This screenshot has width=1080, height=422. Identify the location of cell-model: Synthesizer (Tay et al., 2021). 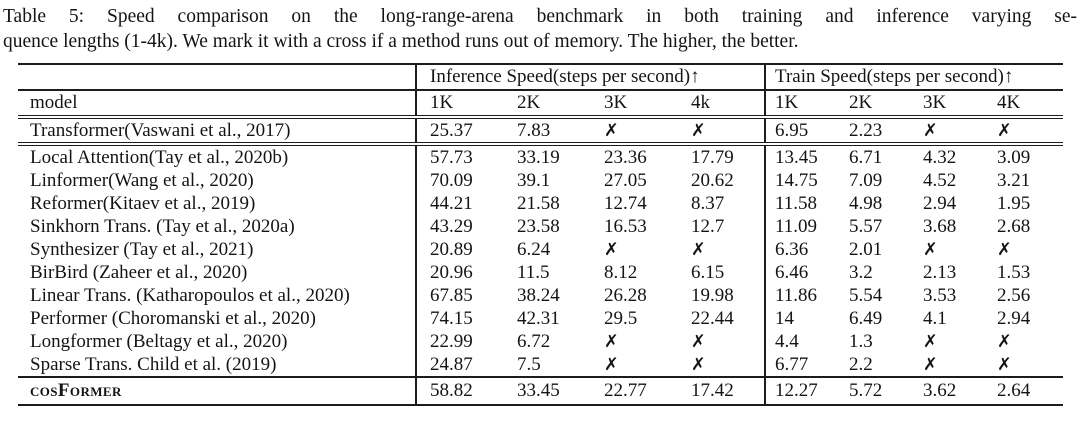
(142, 249).